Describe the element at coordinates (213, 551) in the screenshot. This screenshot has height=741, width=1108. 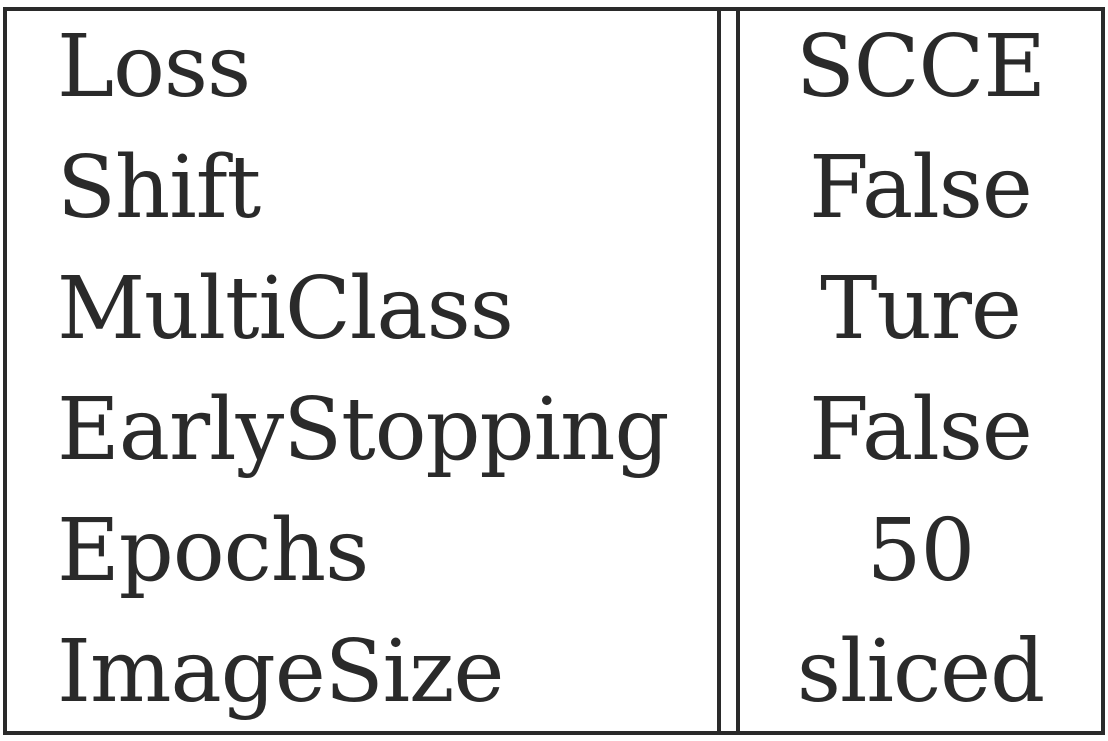
I see `parameter-name: Epochs` at that location.